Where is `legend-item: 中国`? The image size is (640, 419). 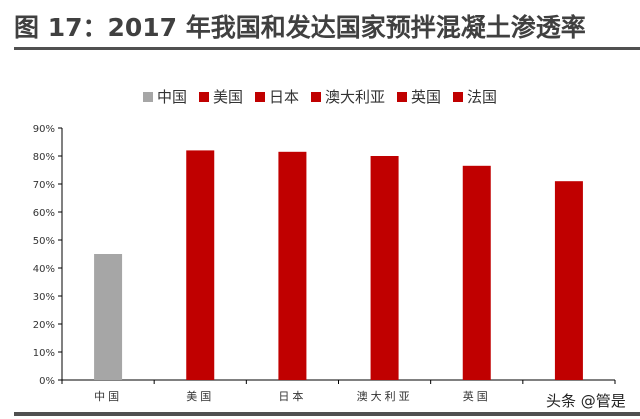 legend-item: 中国 is located at coordinates (164, 96).